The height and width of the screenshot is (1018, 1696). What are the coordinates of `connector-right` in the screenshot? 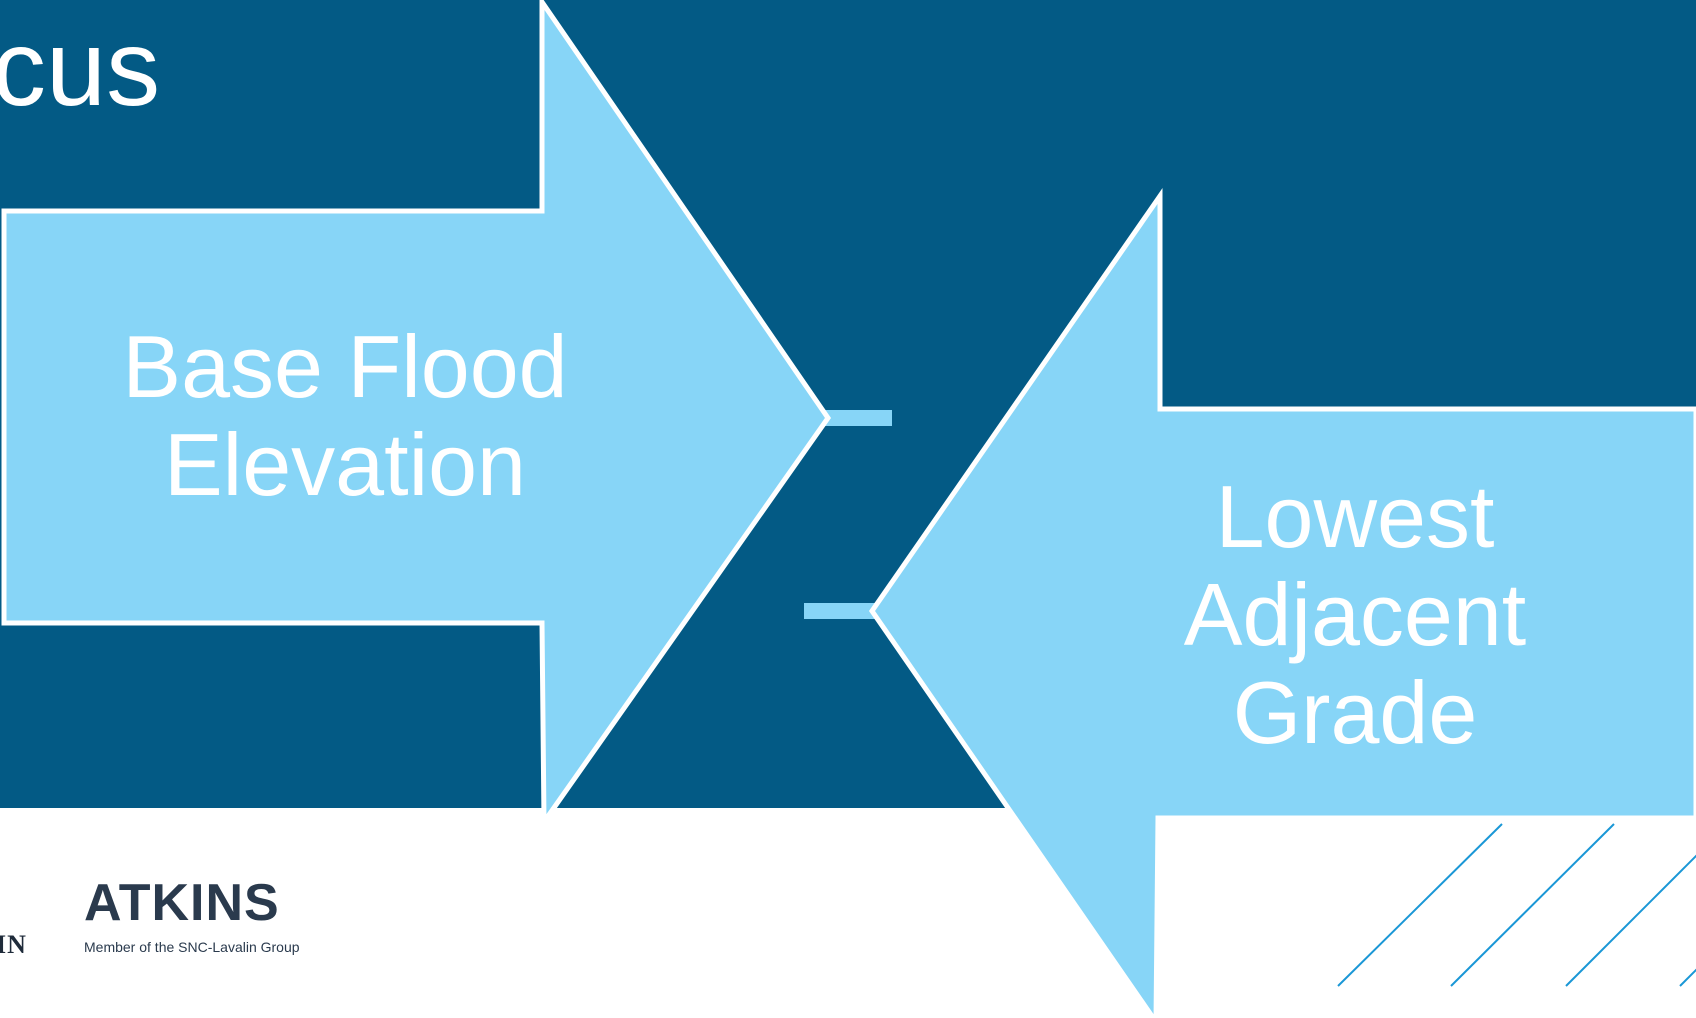 It's located at (840, 611).